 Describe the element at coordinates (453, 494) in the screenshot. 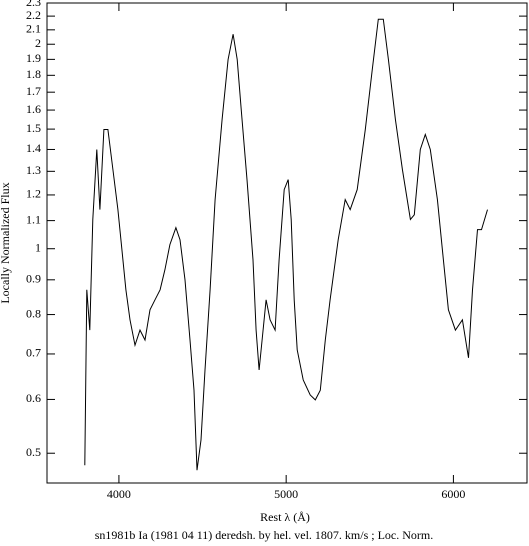

I see `x-tick-label: 6000` at that location.